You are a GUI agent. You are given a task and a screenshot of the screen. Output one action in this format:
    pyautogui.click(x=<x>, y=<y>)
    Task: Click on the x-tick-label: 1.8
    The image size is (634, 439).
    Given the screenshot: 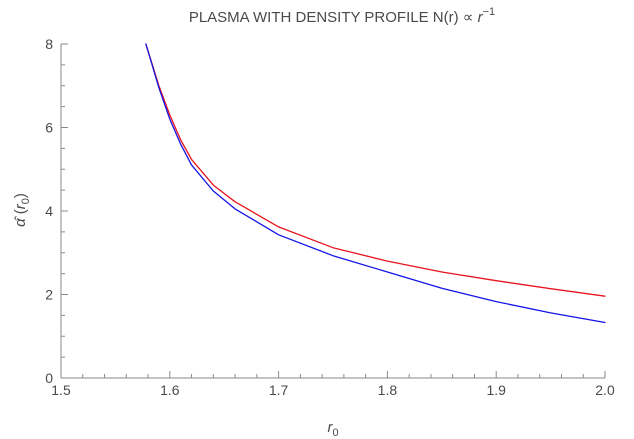 What is the action you would take?
    pyautogui.click(x=388, y=390)
    